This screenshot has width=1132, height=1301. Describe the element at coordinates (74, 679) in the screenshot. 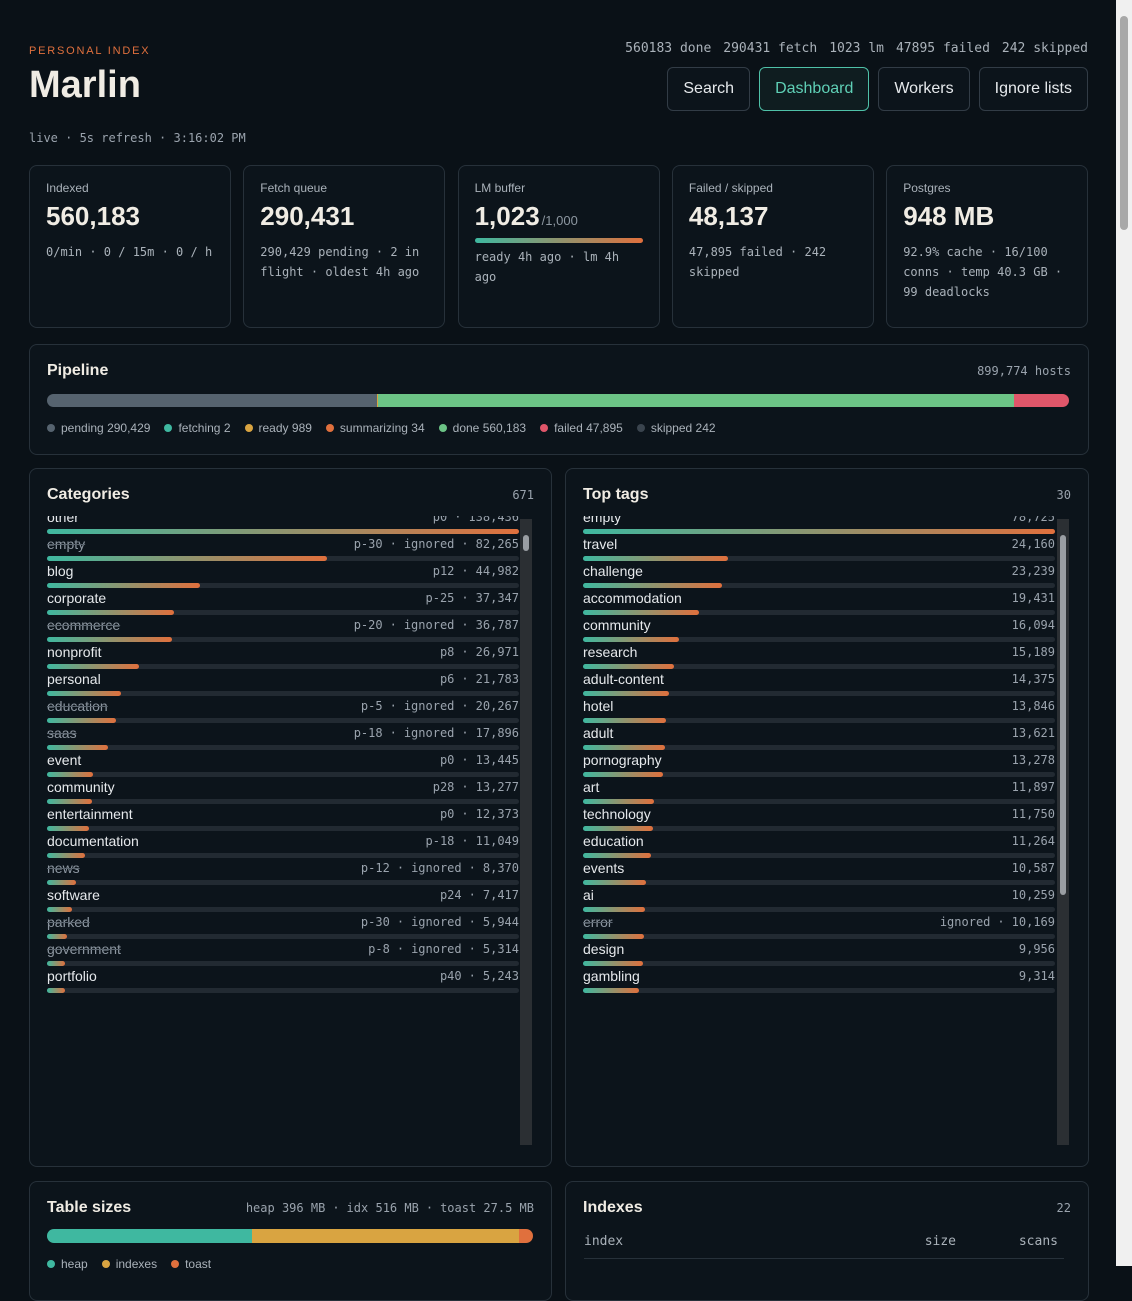

I see `row-name: personal` at that location.